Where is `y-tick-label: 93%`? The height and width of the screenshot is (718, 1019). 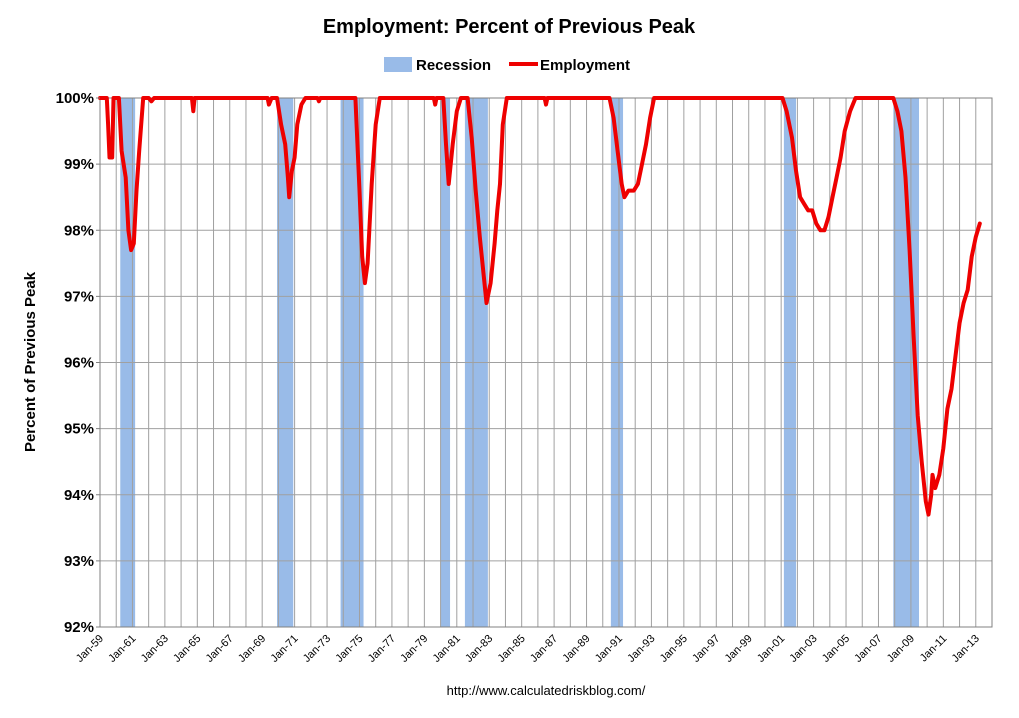
y-tick-label: 93% is located at coordinates (79, 561).